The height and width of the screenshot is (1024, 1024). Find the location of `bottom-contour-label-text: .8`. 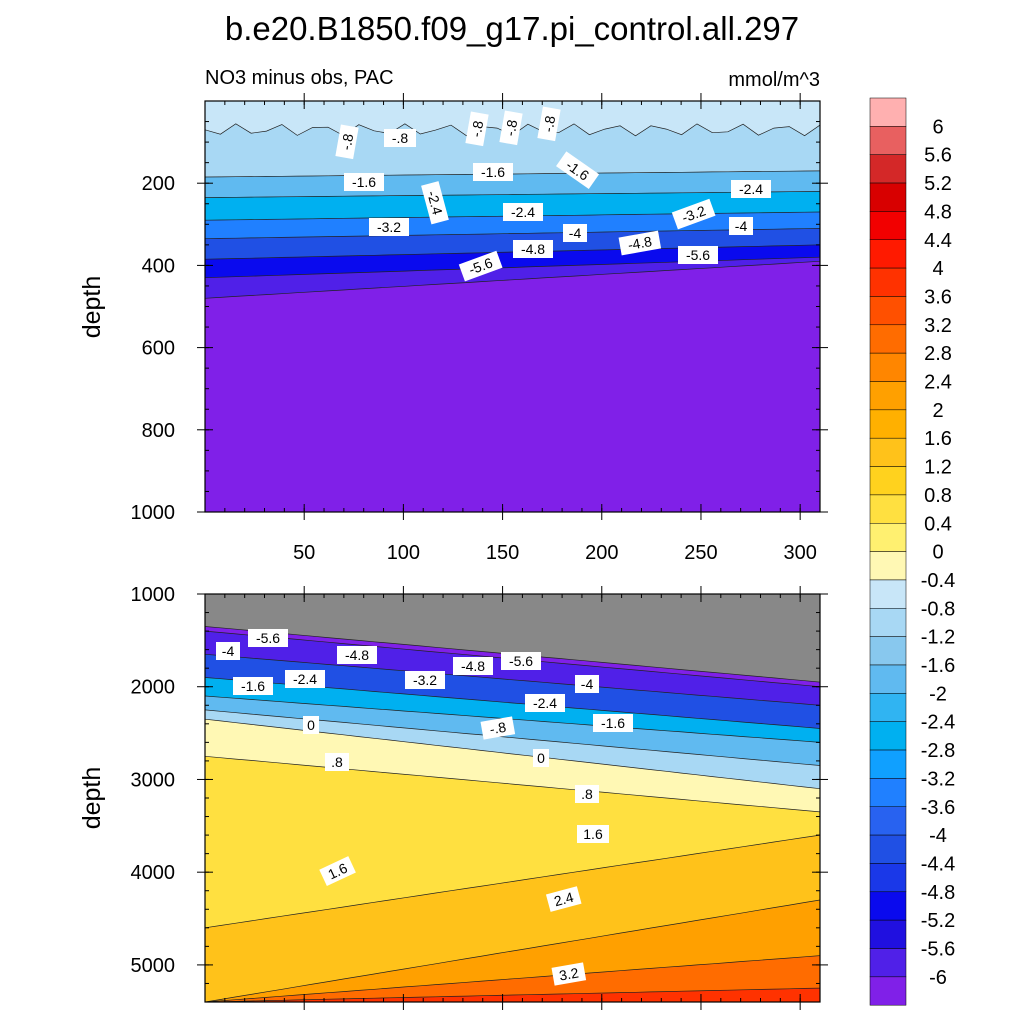

bottom-contour-label-text: .8 is located at coordinates (337, 762).